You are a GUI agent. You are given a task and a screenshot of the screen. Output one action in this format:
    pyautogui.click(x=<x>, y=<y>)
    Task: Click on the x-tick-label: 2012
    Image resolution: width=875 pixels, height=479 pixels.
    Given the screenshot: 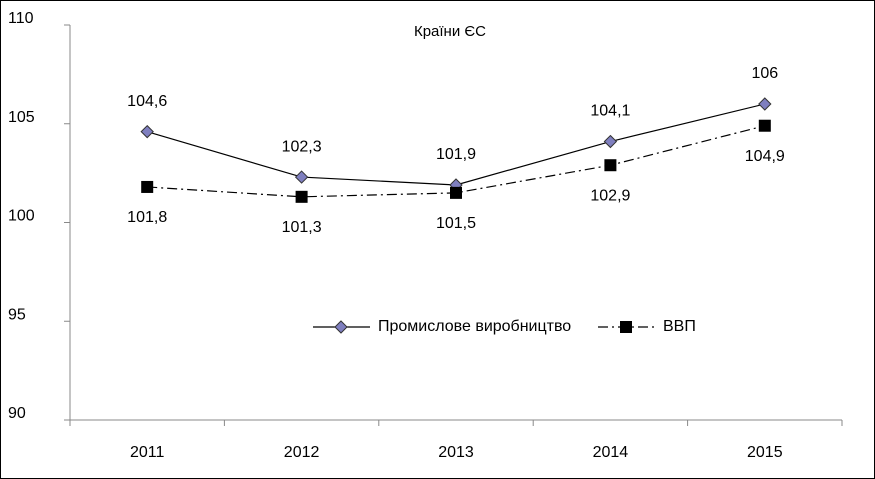 What is the action you would take?
    pyautogui.click(x=302, y=452)
    